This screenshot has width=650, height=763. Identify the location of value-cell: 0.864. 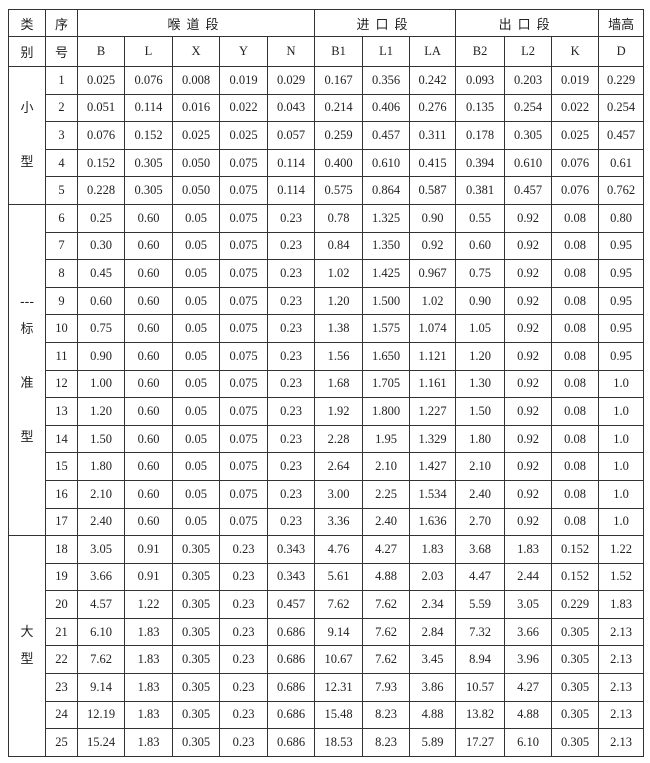
(386, 190).